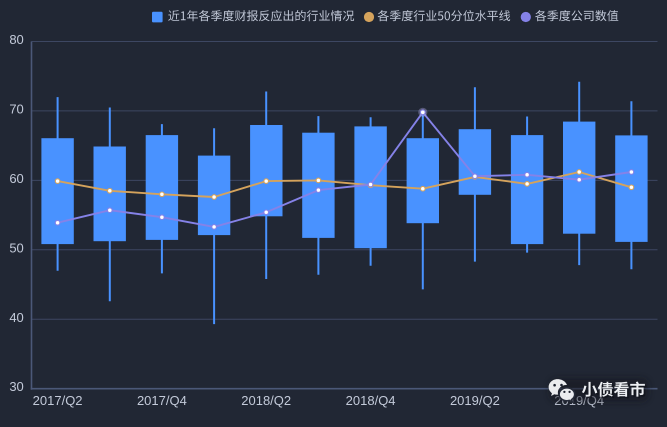  I want to click on svg-text: 70, so click(16, 108).